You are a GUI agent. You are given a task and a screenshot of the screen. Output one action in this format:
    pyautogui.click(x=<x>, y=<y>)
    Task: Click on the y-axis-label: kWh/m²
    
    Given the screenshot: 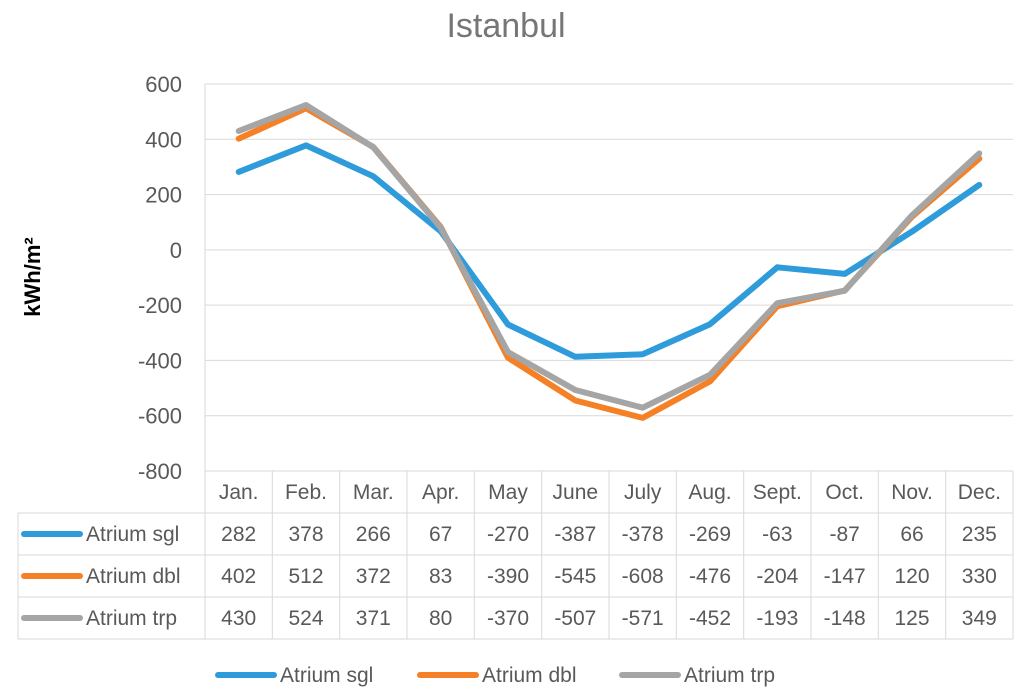 What is the action you would take?
    pyautogui.click(x=32, y=276)
    